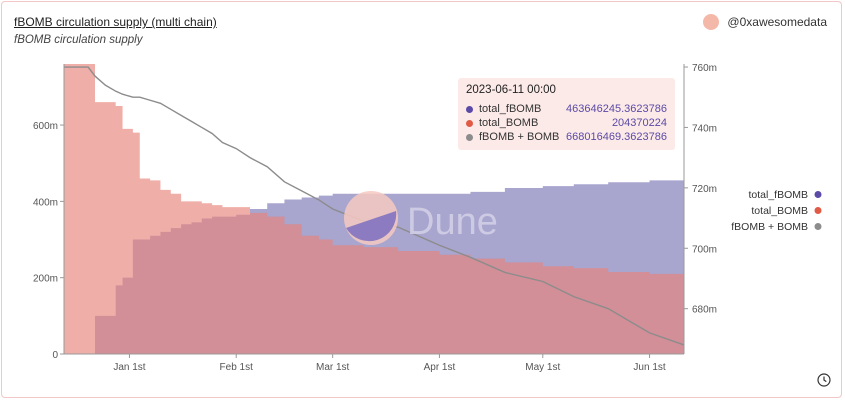 The width and height of the screenshot is (845, 401). I want to click on legend-label: fBOMB + BOMB, so click(769, 227).